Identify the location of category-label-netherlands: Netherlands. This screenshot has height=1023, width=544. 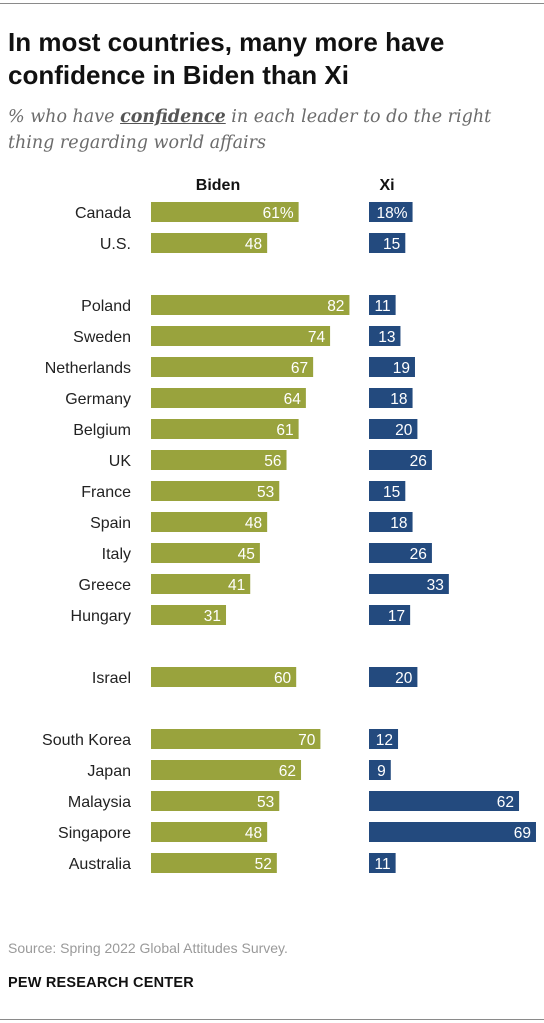
(88, 368).